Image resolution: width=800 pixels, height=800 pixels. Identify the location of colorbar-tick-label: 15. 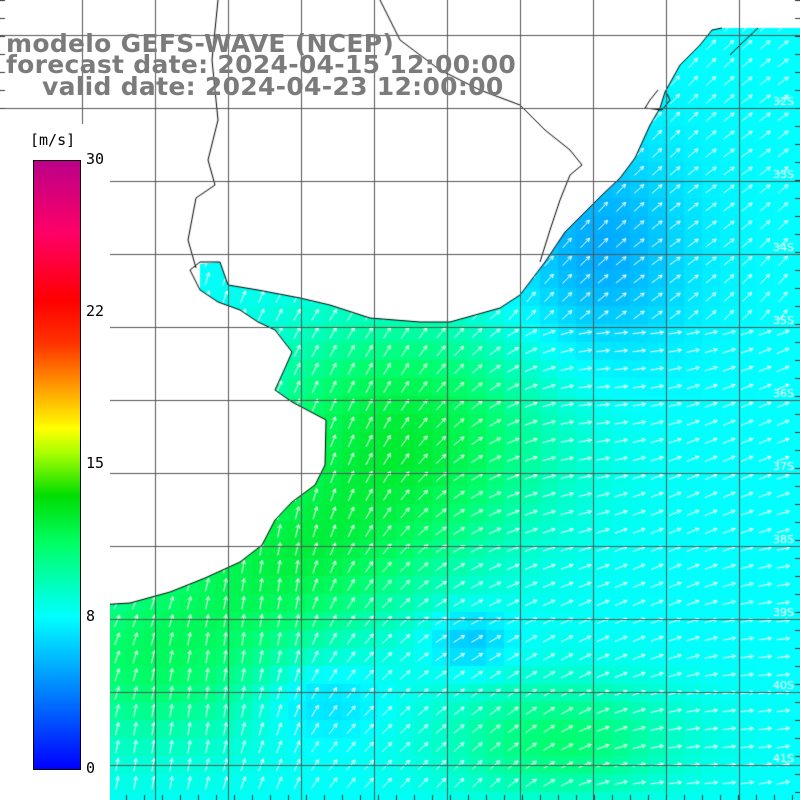
(95, 463).